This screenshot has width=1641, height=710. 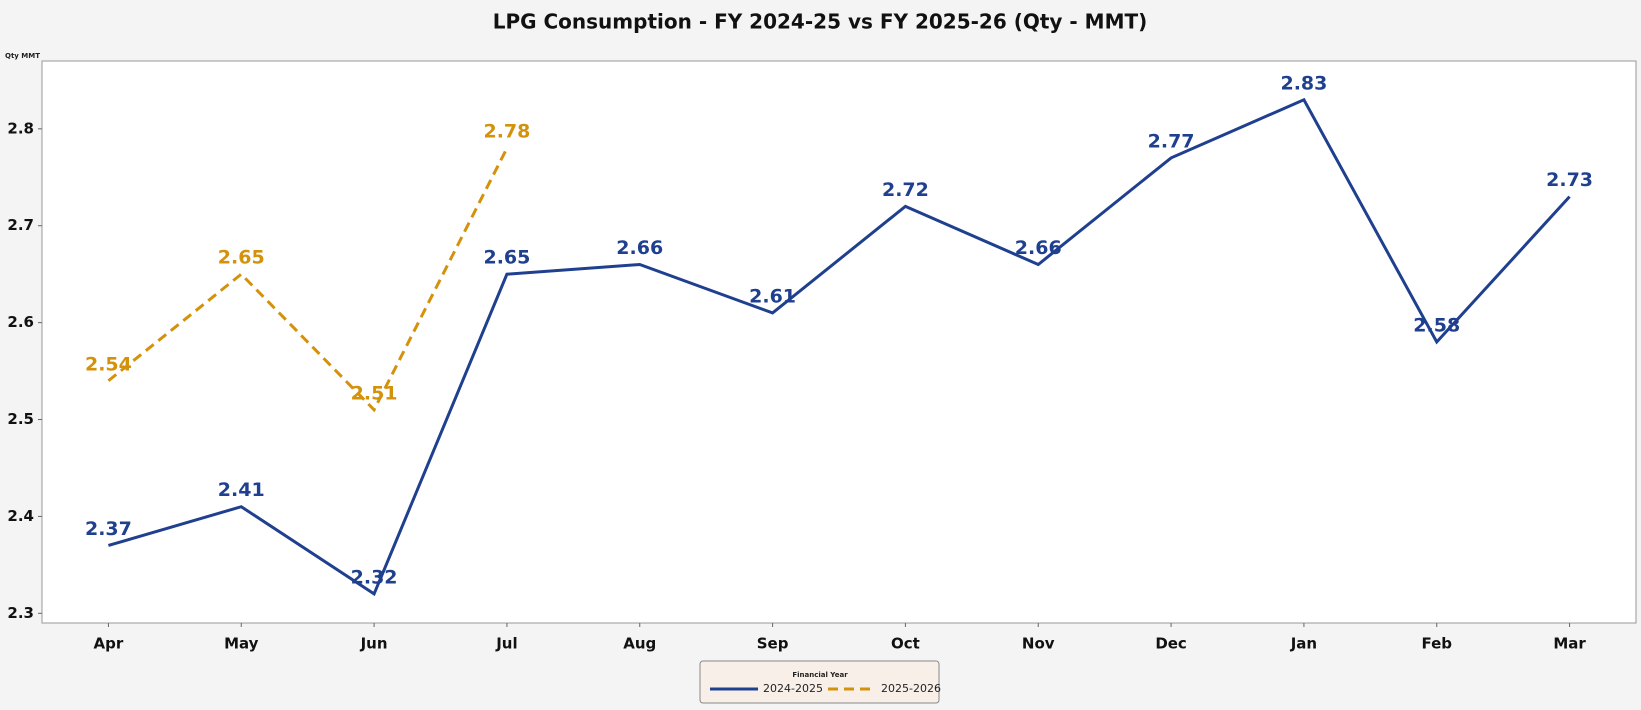 I want to click on legend-box, so click(x=819, y=682).